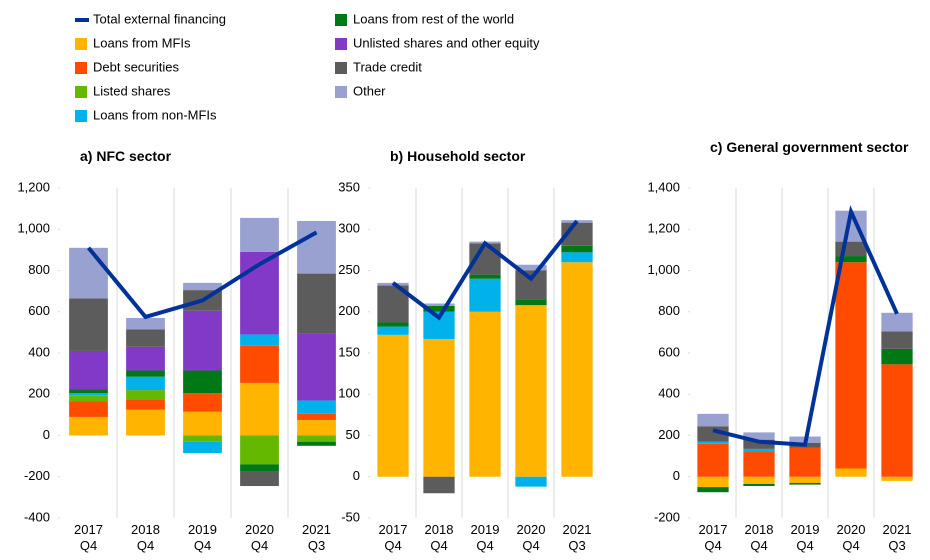  Describe the element at coordinates (145, 537) in the screenshot. I see `x-tick-label: 2018 Q4` at that location.